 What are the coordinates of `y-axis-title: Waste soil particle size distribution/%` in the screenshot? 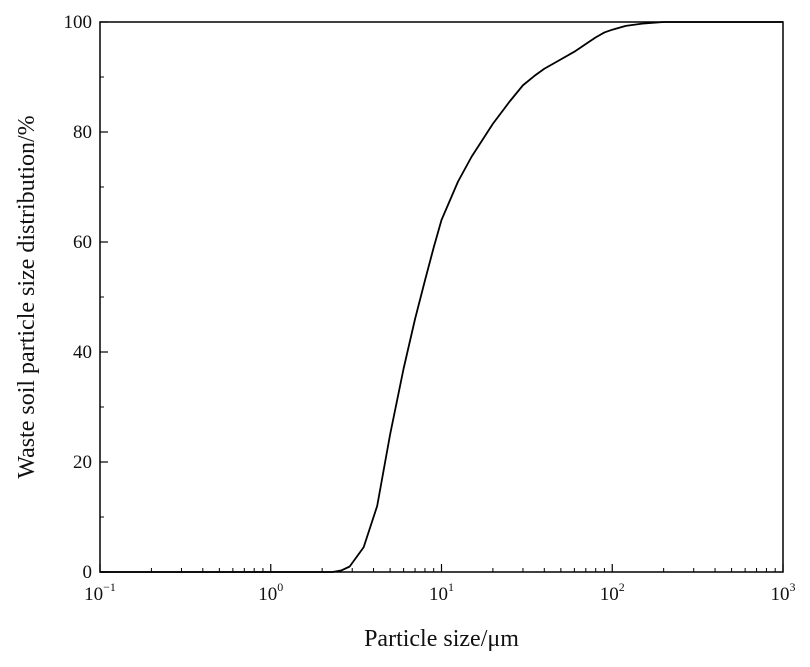 It's located at (27, 296).